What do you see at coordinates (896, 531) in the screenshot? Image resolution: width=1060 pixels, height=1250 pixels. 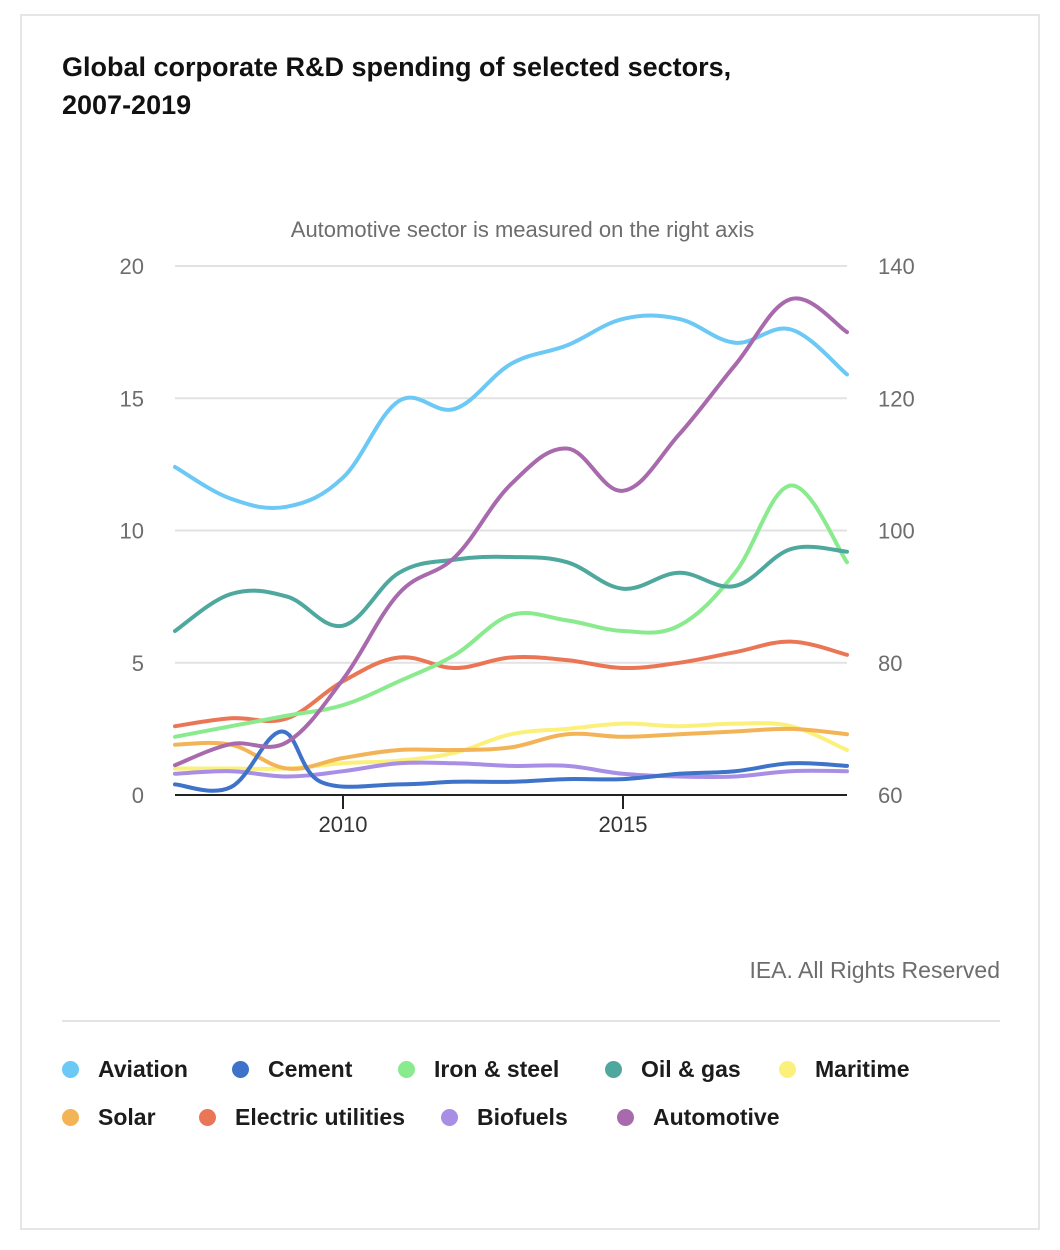 I see `y-right-tick-label: 100` at bounding box center [896, 531].